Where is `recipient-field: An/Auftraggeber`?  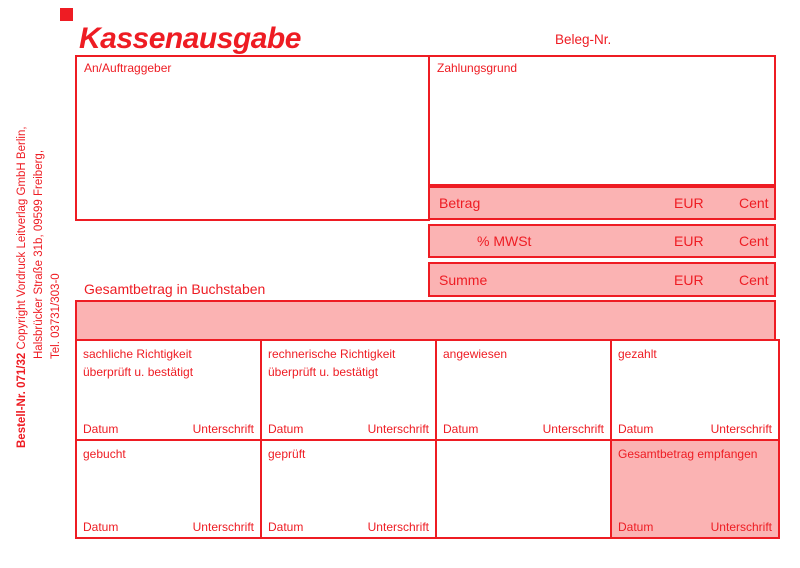 recipient-field: An/Auftraggeber is located at coordinates (252, 138).